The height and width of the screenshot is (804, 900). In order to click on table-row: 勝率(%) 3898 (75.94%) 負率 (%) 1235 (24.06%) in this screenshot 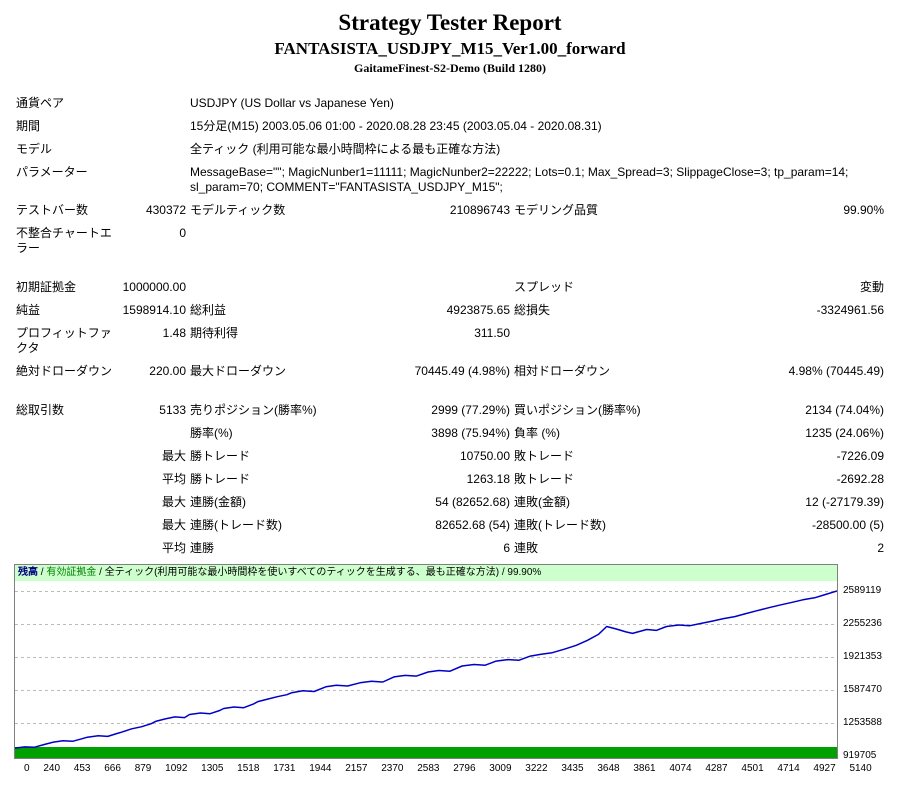, I will do `click(450, 433)`.